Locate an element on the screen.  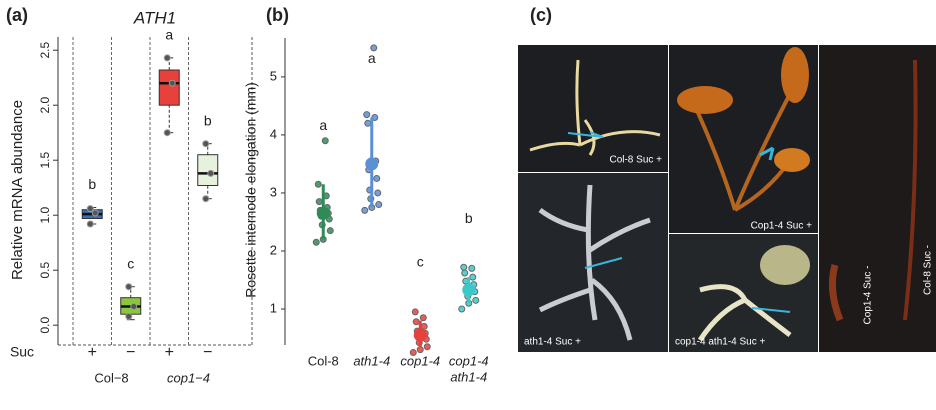
photo-caption: Col-8 Suc + is located at coordinates (635, 160).